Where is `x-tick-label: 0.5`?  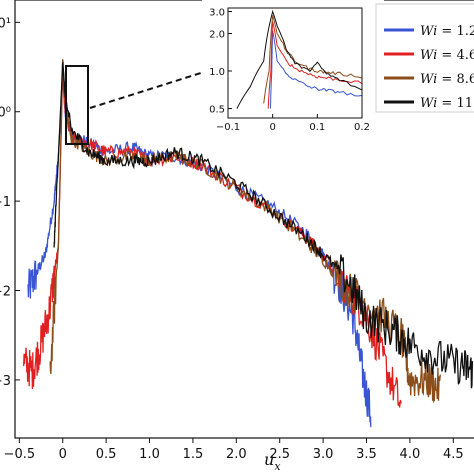
x-tick-label: 0.5 is located at coordinates (106, 454).